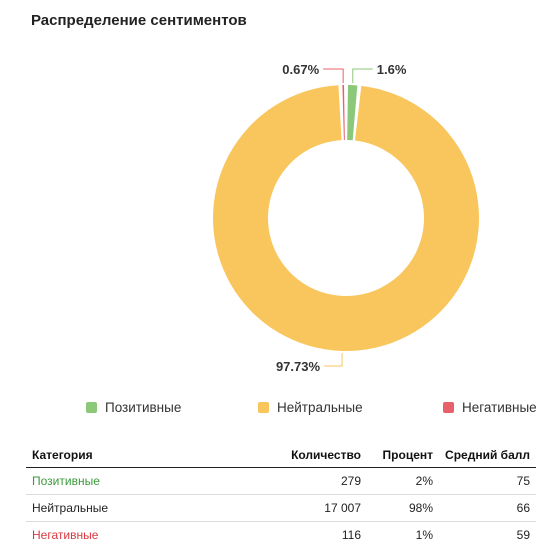 Image resolution: width=560 pixels, height=553 pixels. What do you see at coordinates (403, 481) in the screenshot?
I see `cell-percent: 2%` at bounding box center [403, 481].